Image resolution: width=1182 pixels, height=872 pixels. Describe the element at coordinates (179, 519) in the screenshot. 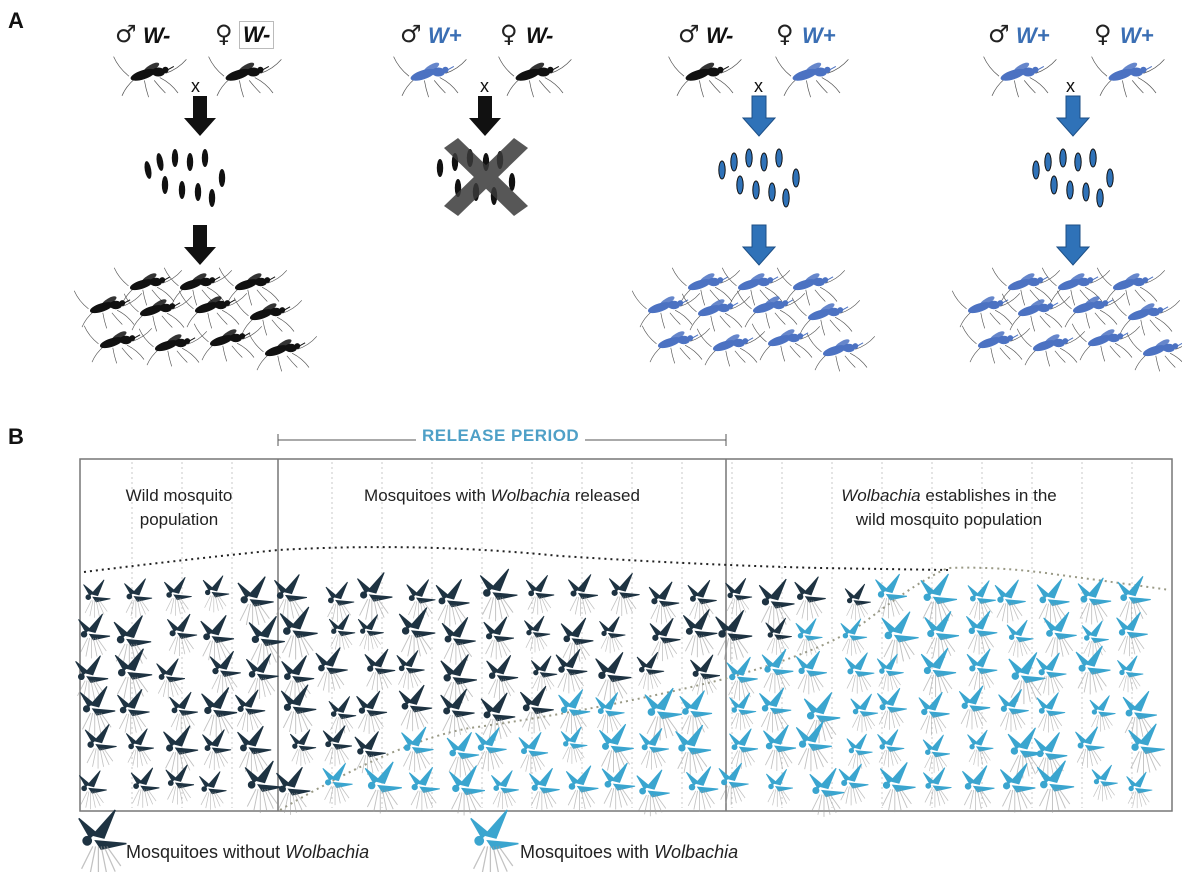

I see `stage-label-line: population` at that location.